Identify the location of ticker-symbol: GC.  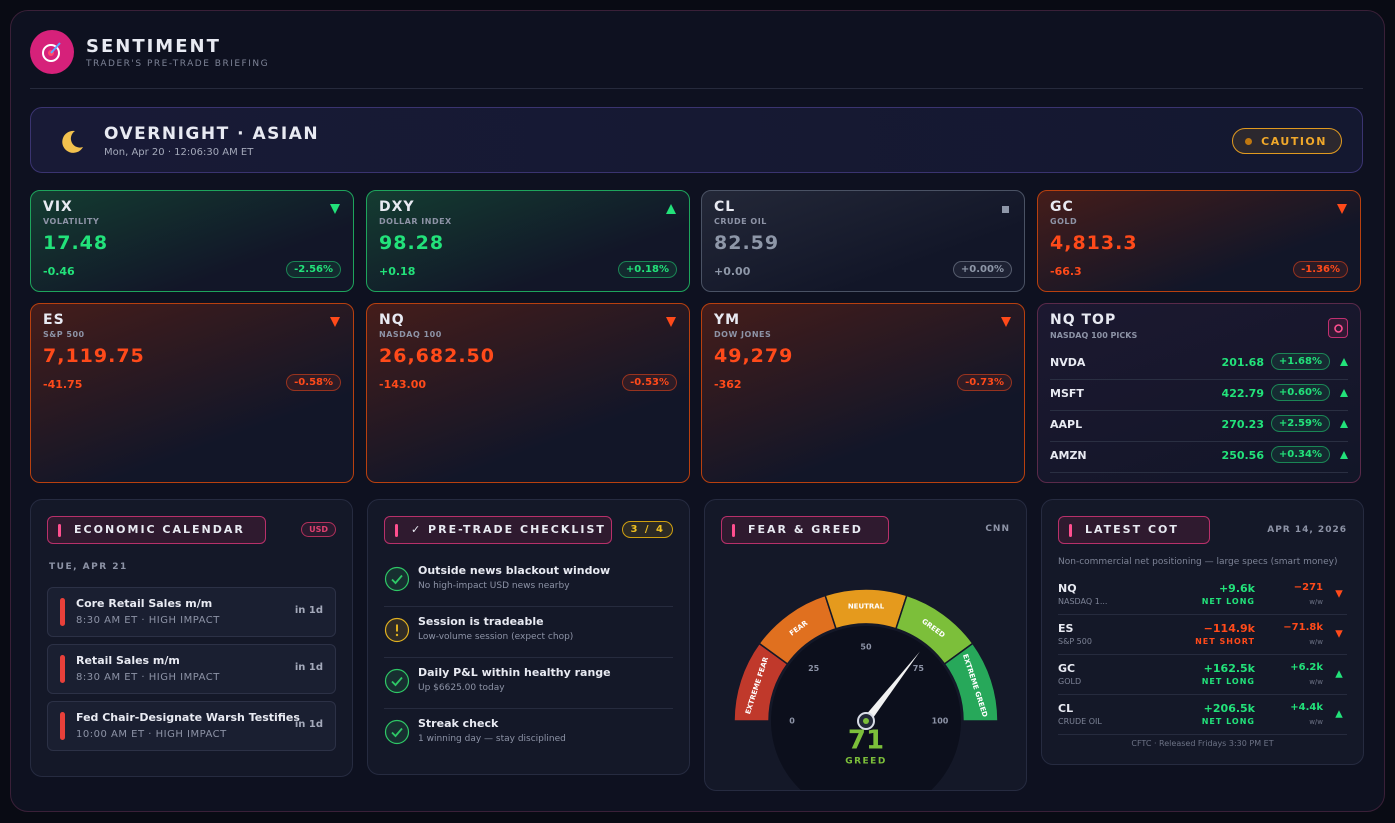
(1062, 207).